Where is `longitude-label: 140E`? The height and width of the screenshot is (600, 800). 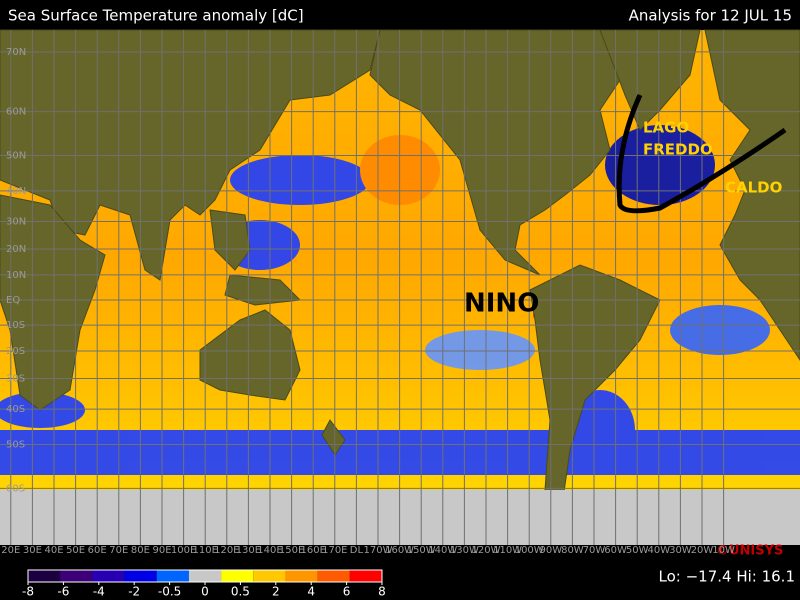
longitude-label: 140E is located at coordinates (269, 550).